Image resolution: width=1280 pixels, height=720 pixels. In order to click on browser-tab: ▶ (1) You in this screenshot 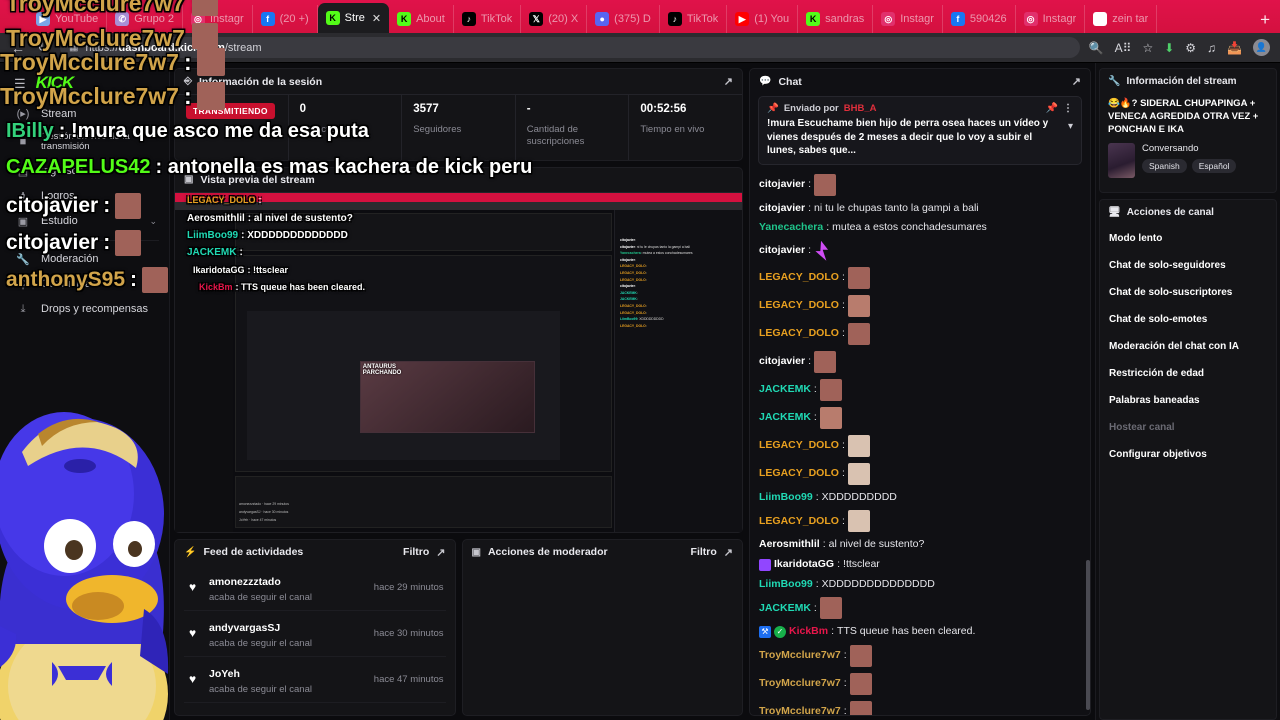, I will do `click(763, 19)`.